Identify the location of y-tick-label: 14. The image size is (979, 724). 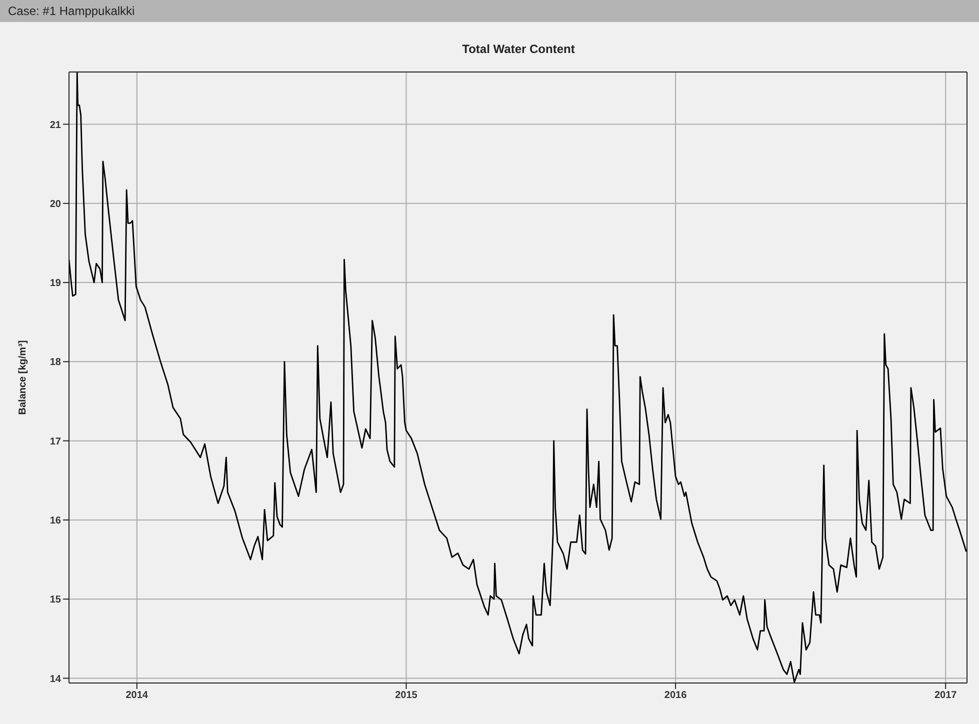
(56, 679).